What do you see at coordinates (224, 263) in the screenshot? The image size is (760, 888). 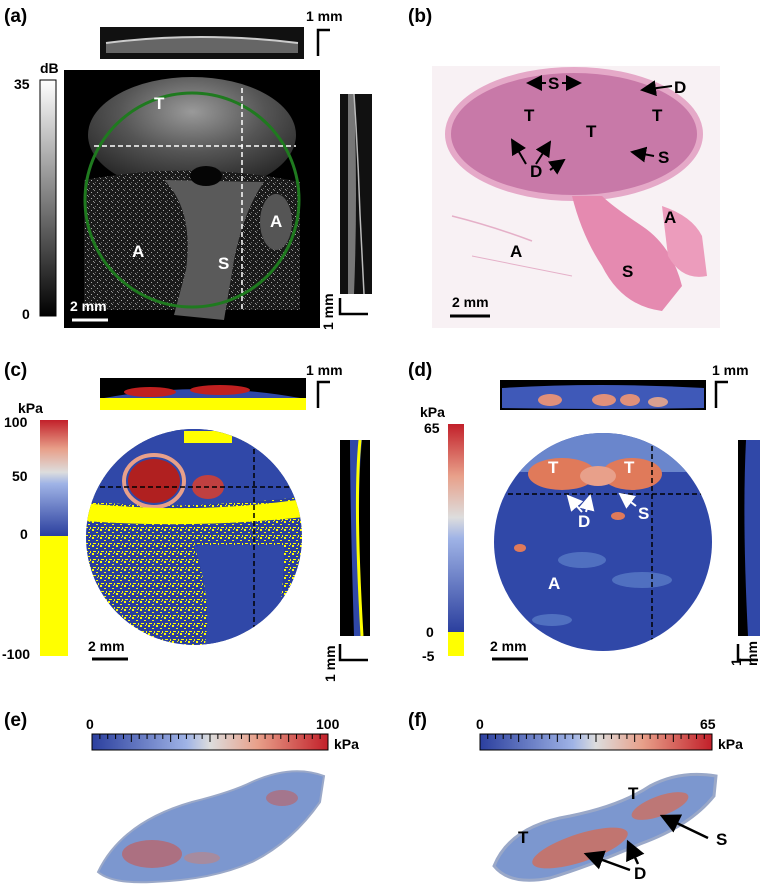 I see `panel-a-label-stroma: S` at bounding box center [224, 263].